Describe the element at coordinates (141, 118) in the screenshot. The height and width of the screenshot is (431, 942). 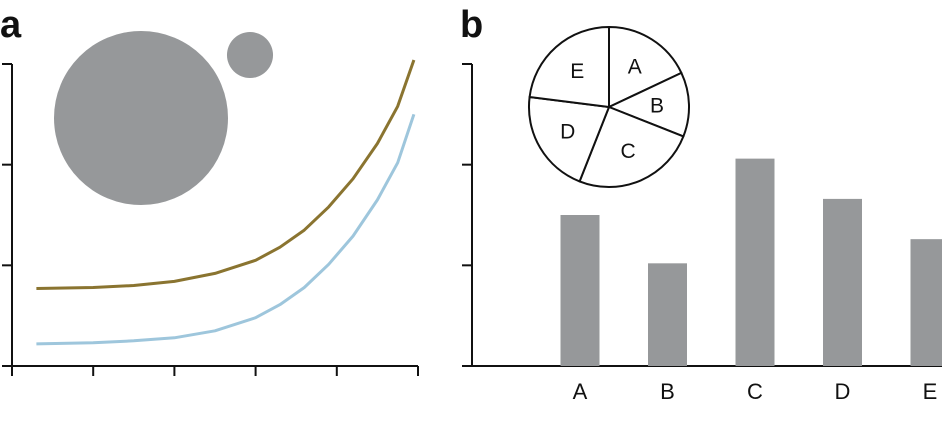
I see `inset-large-circle` at that location.